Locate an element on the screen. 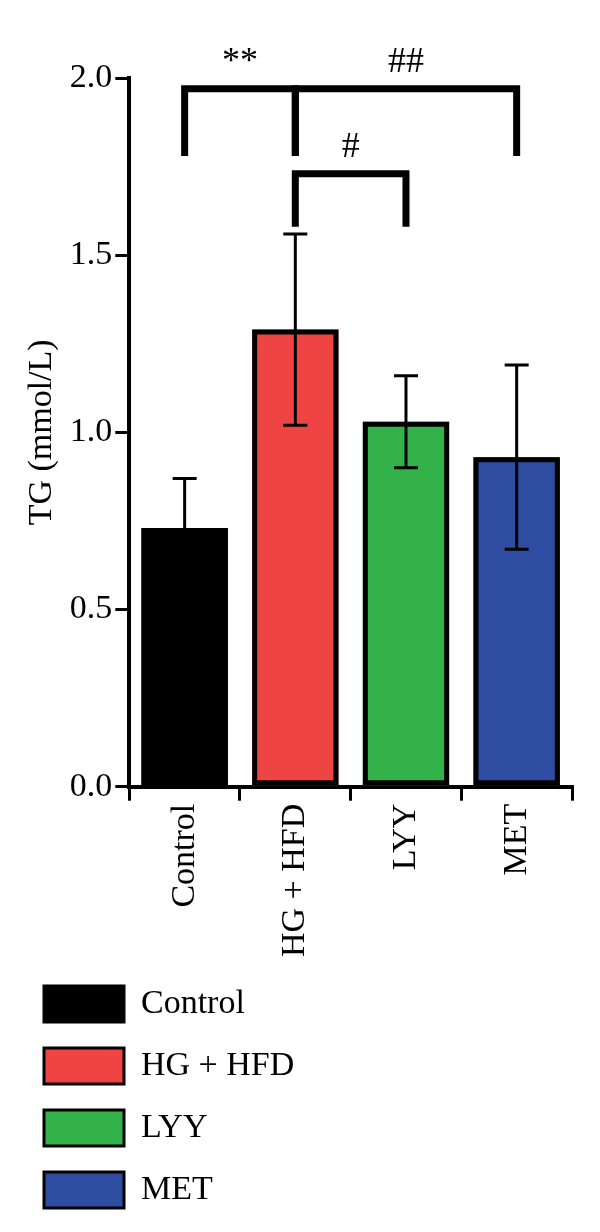 The width and height of the screenshot is (600, 1232). y-tick-label: 2.0 is located at coordinates (91, 75).